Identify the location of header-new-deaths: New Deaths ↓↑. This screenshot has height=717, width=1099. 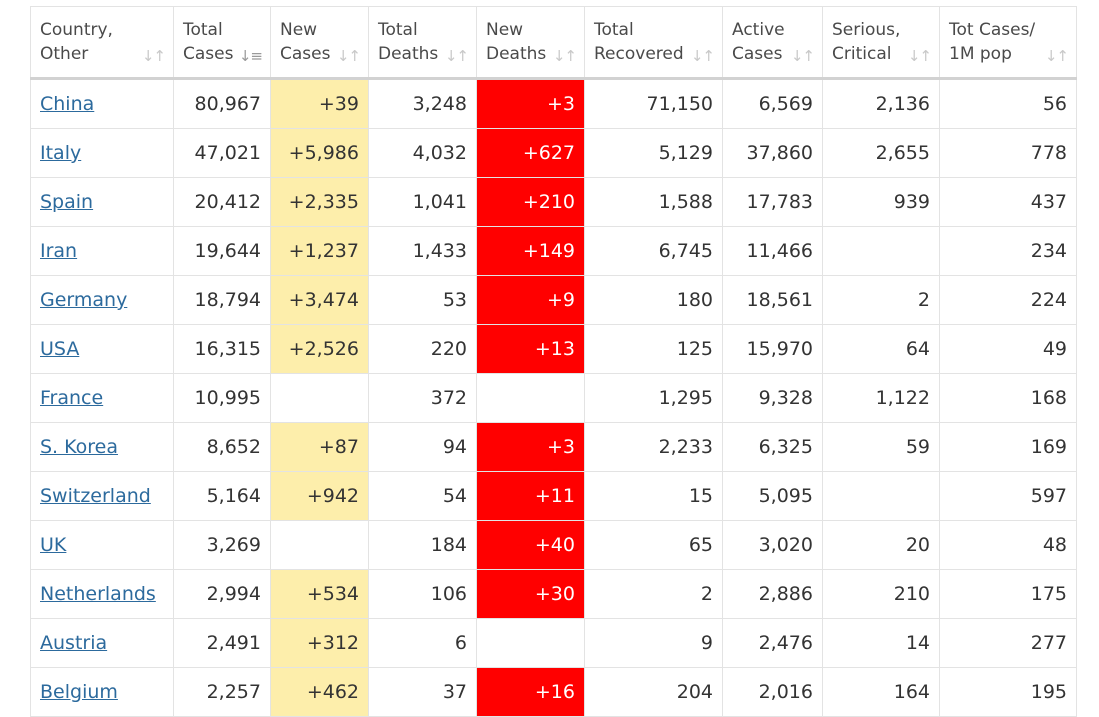
(530, 43).